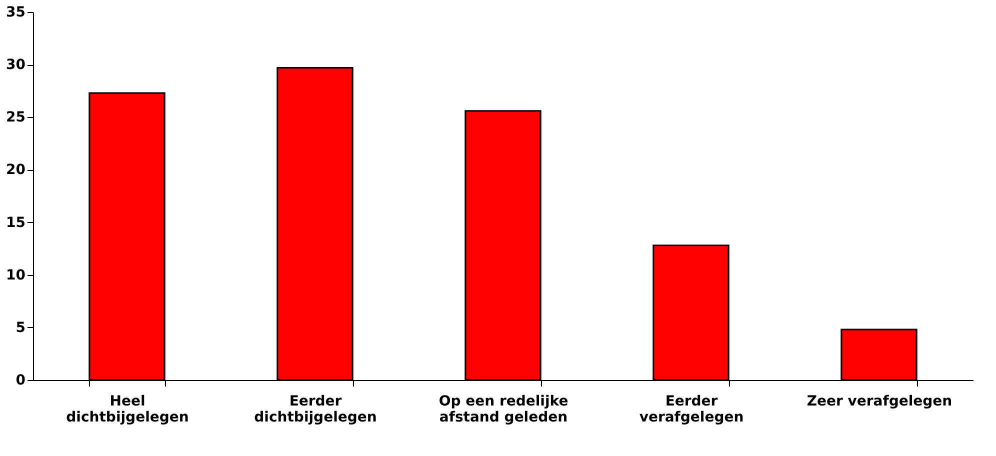 This screenshot has height=456, width=996. What do you see at coordinates (879, 402) in the screenshot?
I see `x-tick-label: Zeer verafgelegen` at bounding box center [879, 402].